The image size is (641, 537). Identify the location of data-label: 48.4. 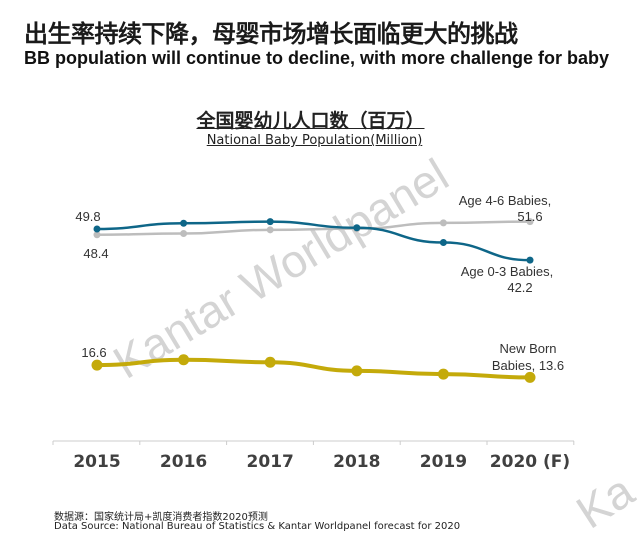
(95, 253).